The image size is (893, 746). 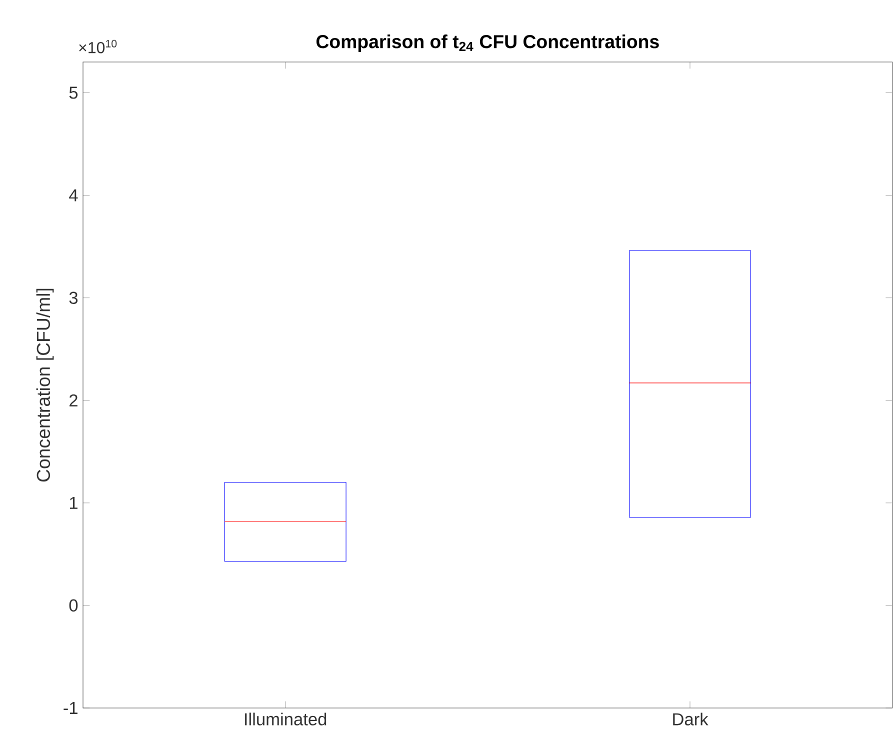 What do you see at coordinates (73, 92) in the screenshot?
I see `y-tick-label: 5` at bounding box center [73, 92].